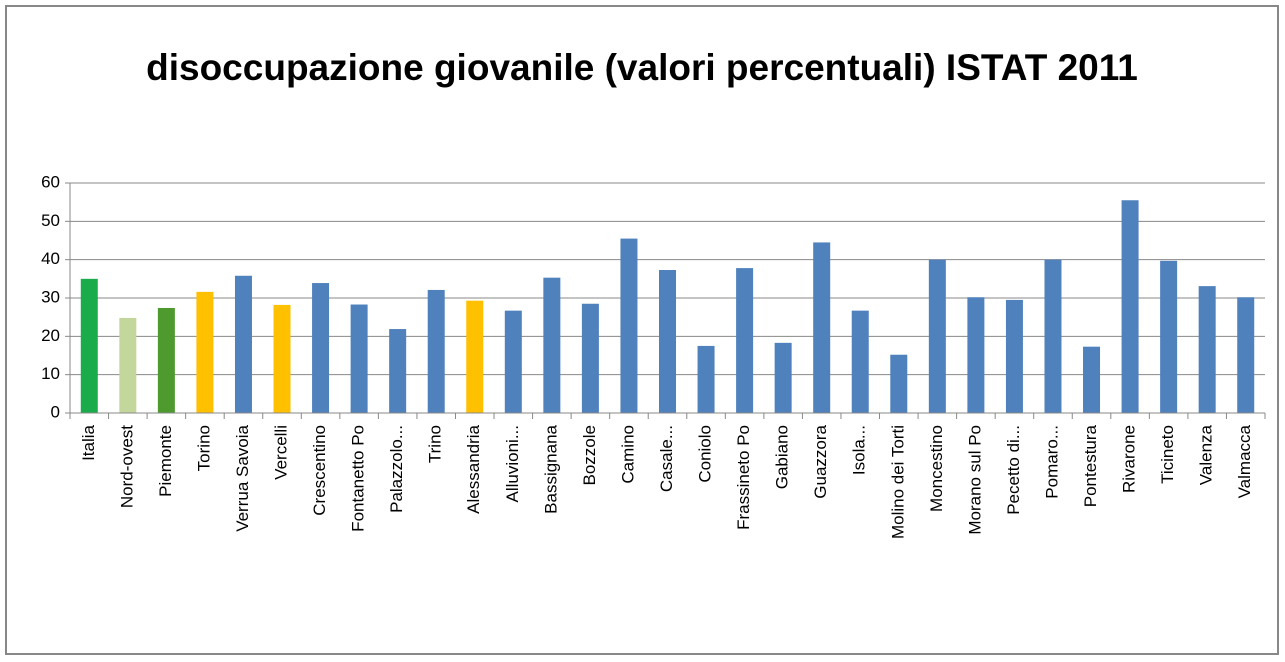 This screenshot has height=662, width=1285. I want to click on y-tick-label: 50, so click(50, 220).